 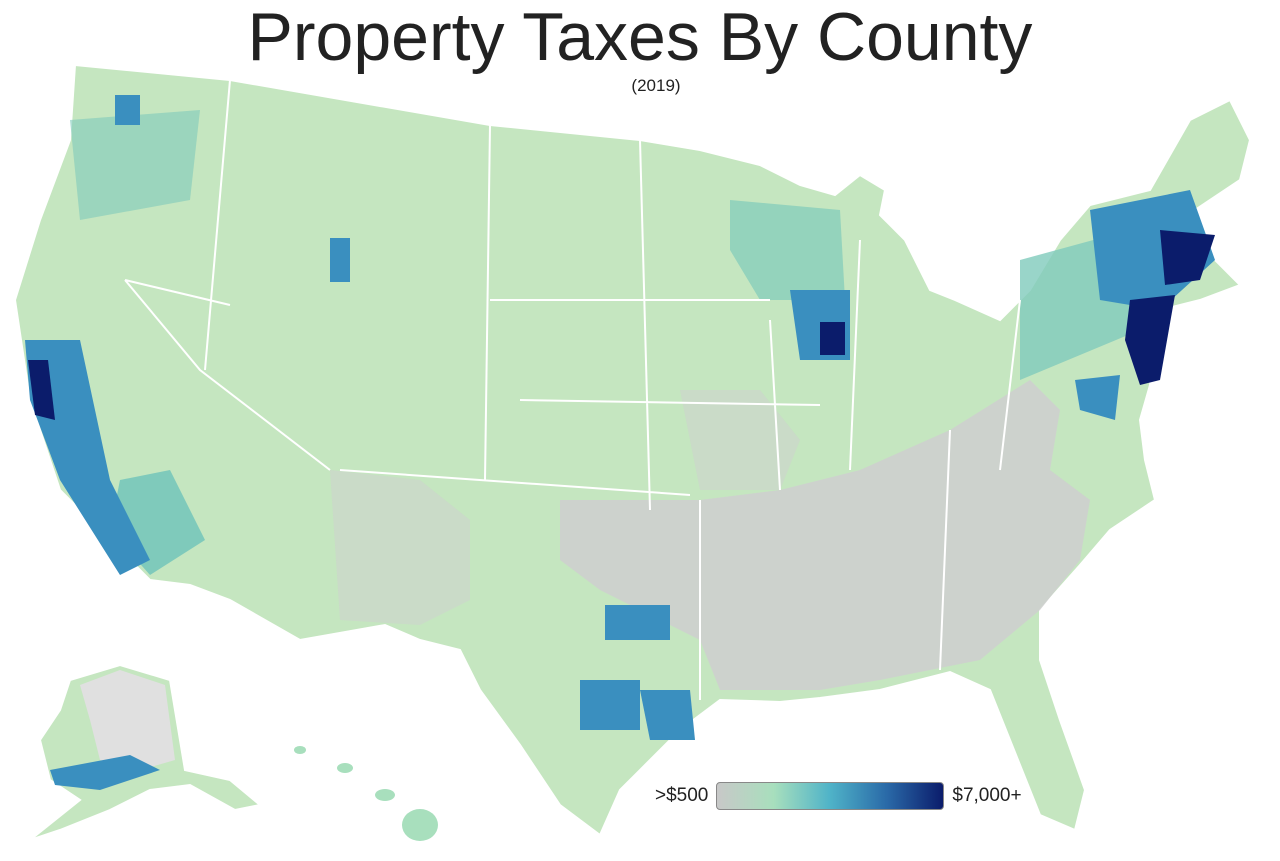 What do you see at coordinates (637, 622) in the screenshot?
I see `region-dallas` at bounding box center [637, 622].